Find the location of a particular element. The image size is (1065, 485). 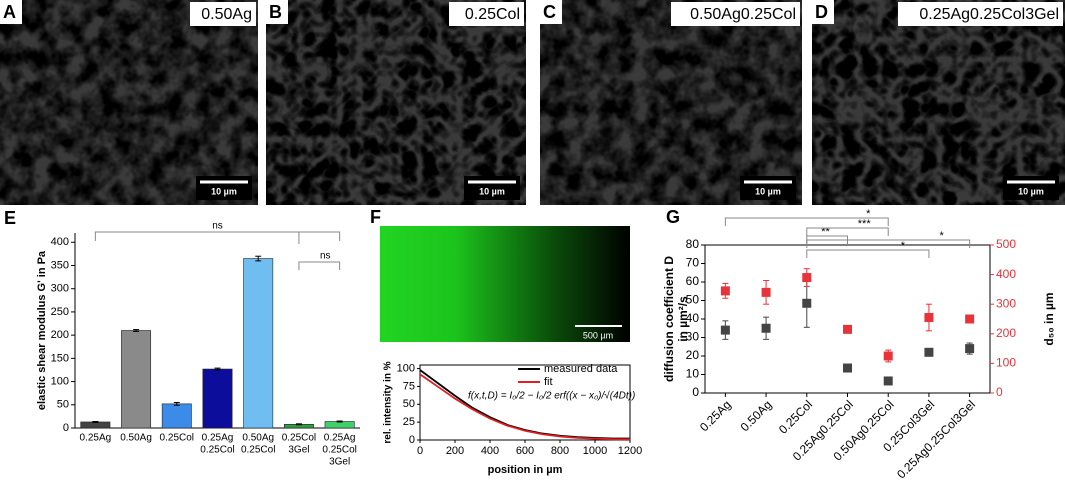

x-tick-label: 0 is located at coordinates (420, 451).